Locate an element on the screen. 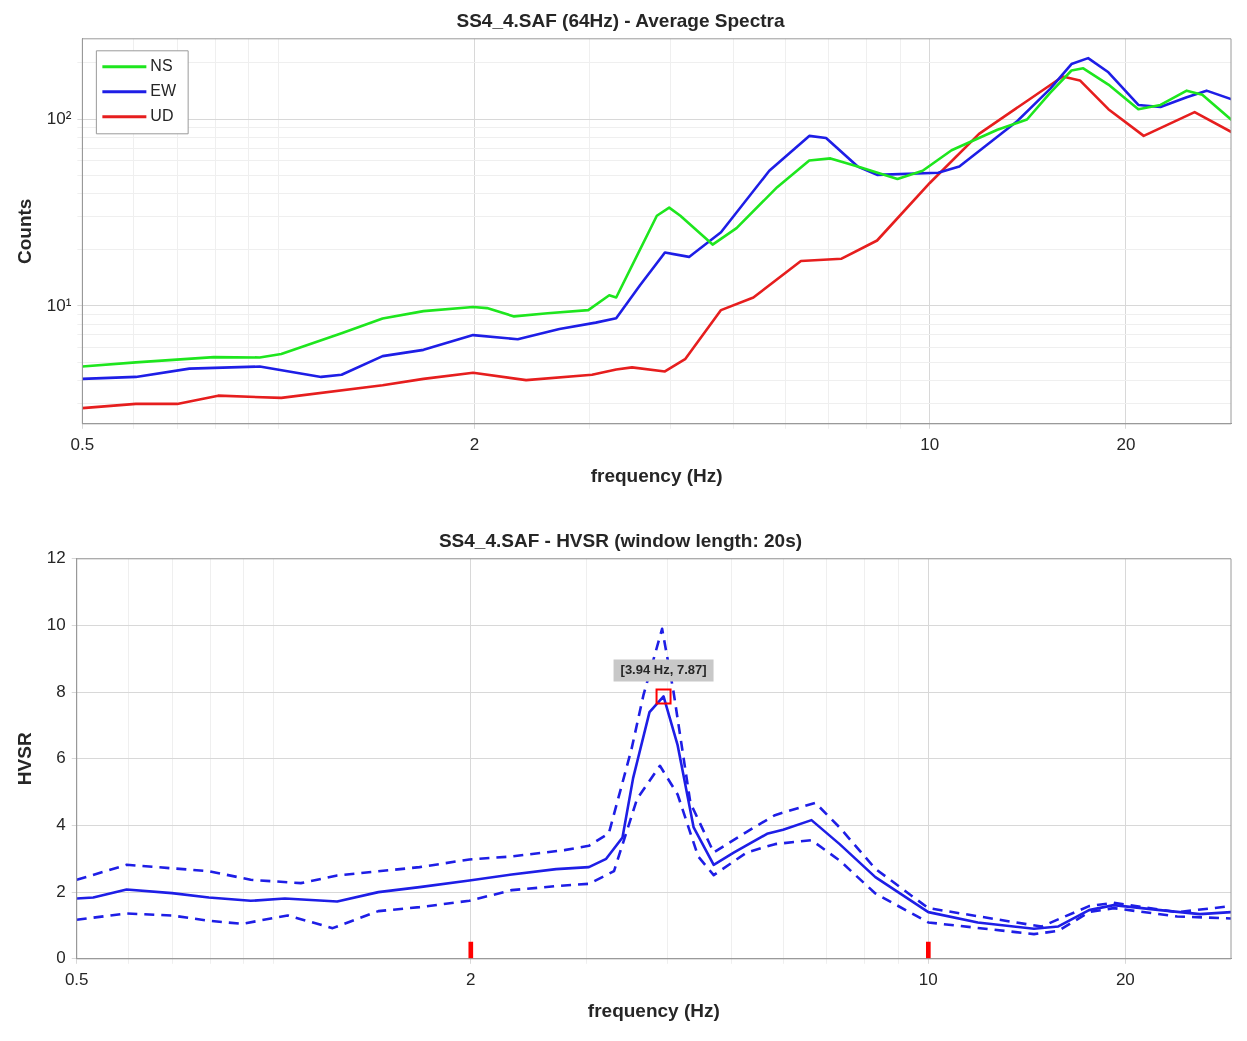 The image size is (1247, 1041). chart-title: SS4_4.SAF - HVSR (window length: 20s) is located at coordinates (620, 540).